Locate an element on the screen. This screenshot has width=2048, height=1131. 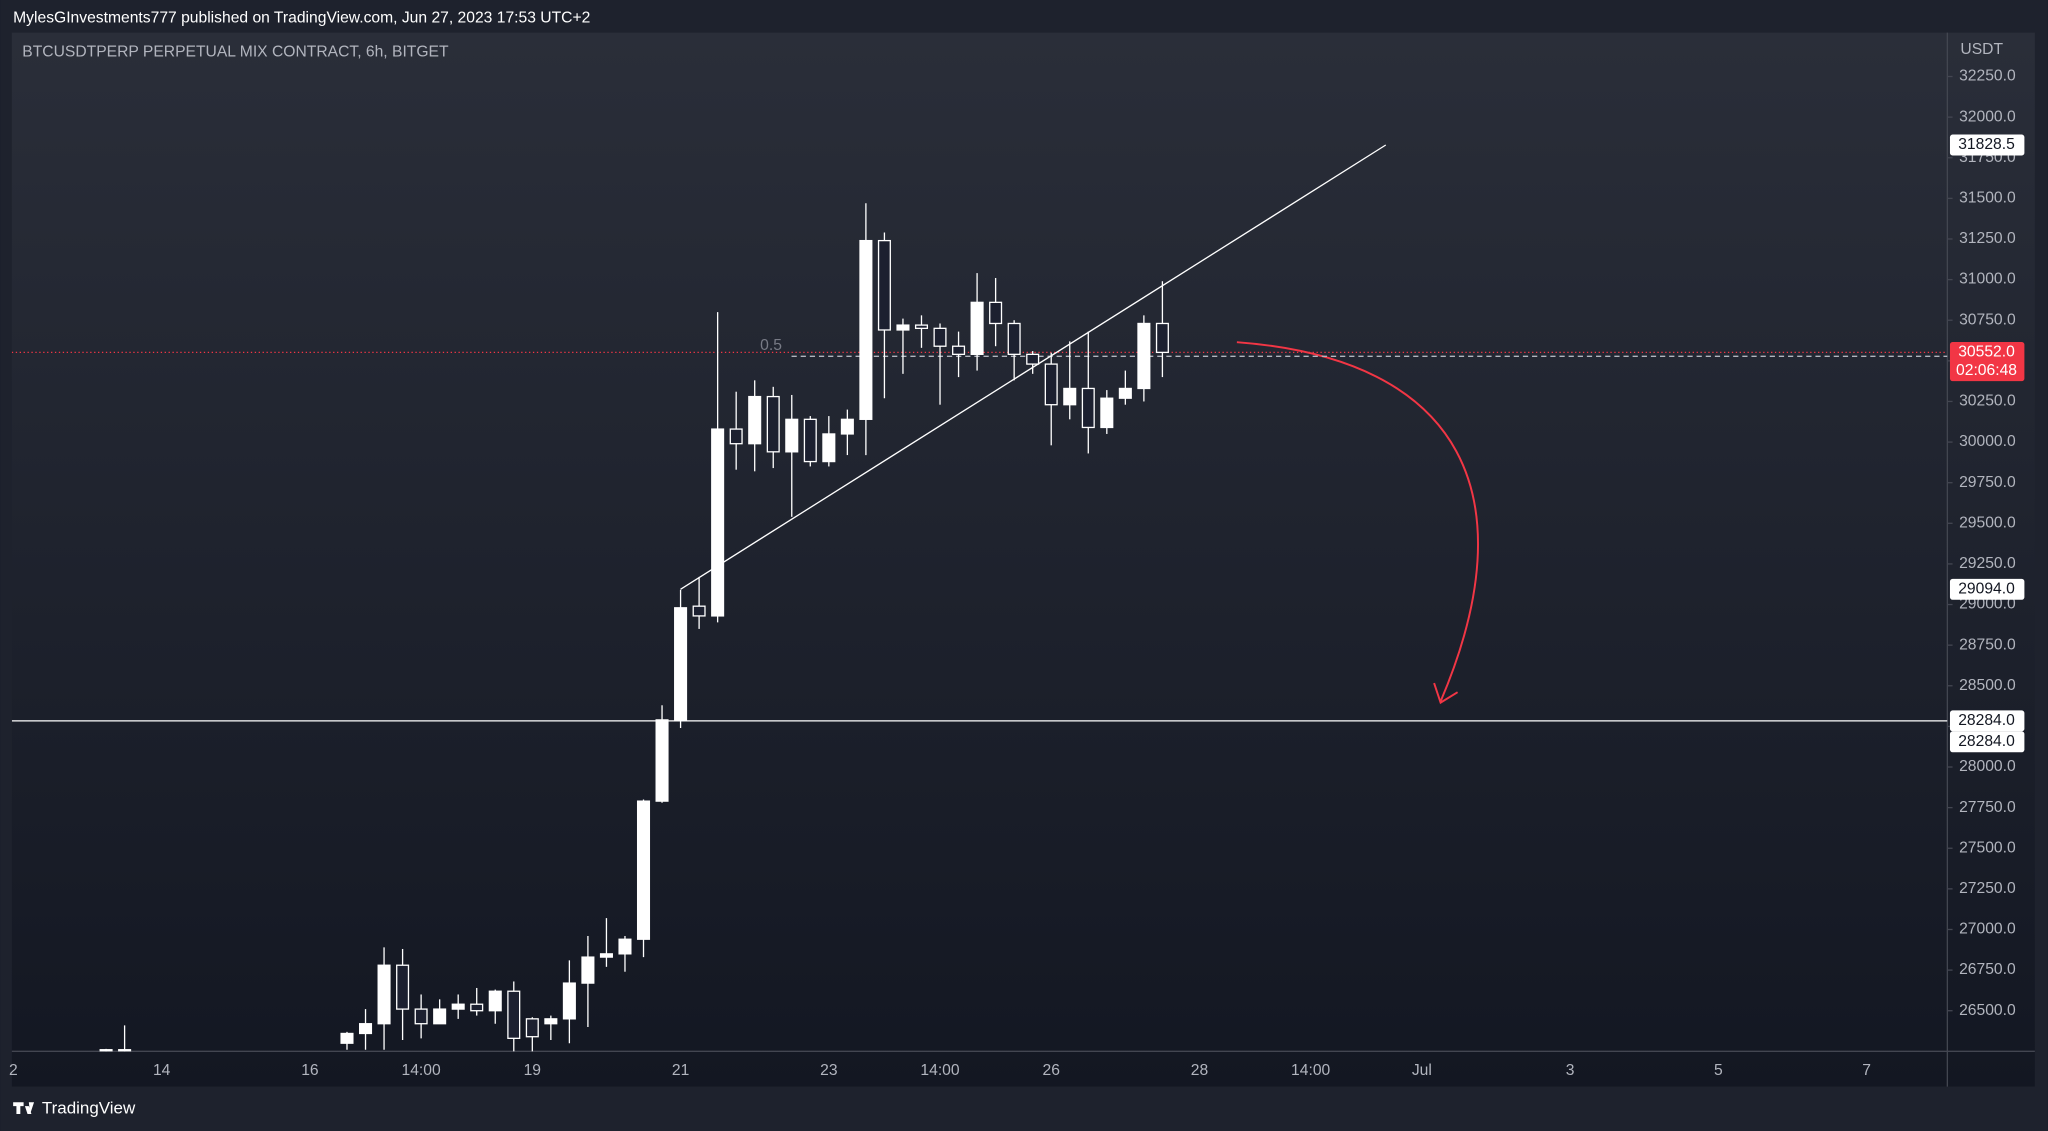
y-tick-label: 28500.0 is located at coordinates (1987, 685).